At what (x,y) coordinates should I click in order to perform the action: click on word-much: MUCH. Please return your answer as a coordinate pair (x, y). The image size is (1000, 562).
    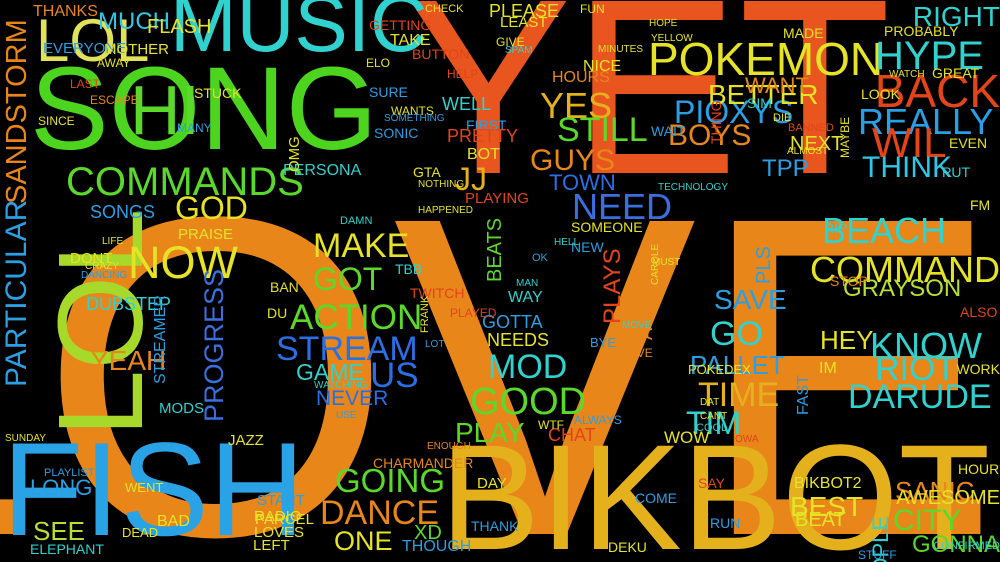
    Looking at the image, I should click on (134, 21).